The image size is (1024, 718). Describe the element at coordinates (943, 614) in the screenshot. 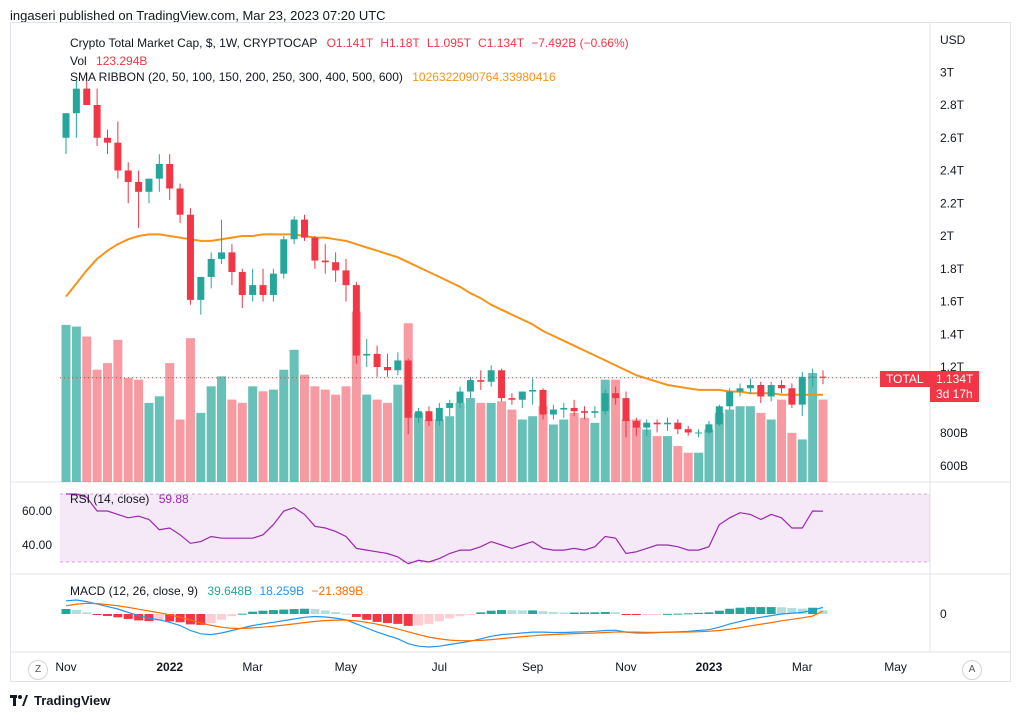

I see `macd-tick-label: 0` at that location.